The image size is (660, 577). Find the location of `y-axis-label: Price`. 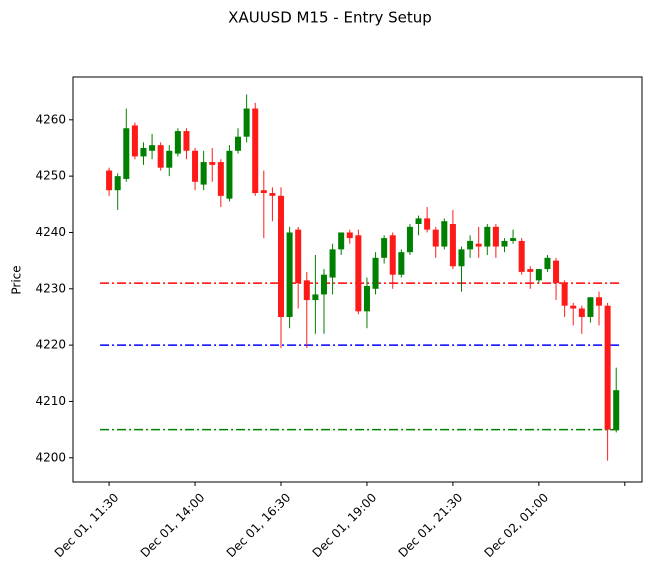

y-axis-label: Price is located at coordinates (17, 279).